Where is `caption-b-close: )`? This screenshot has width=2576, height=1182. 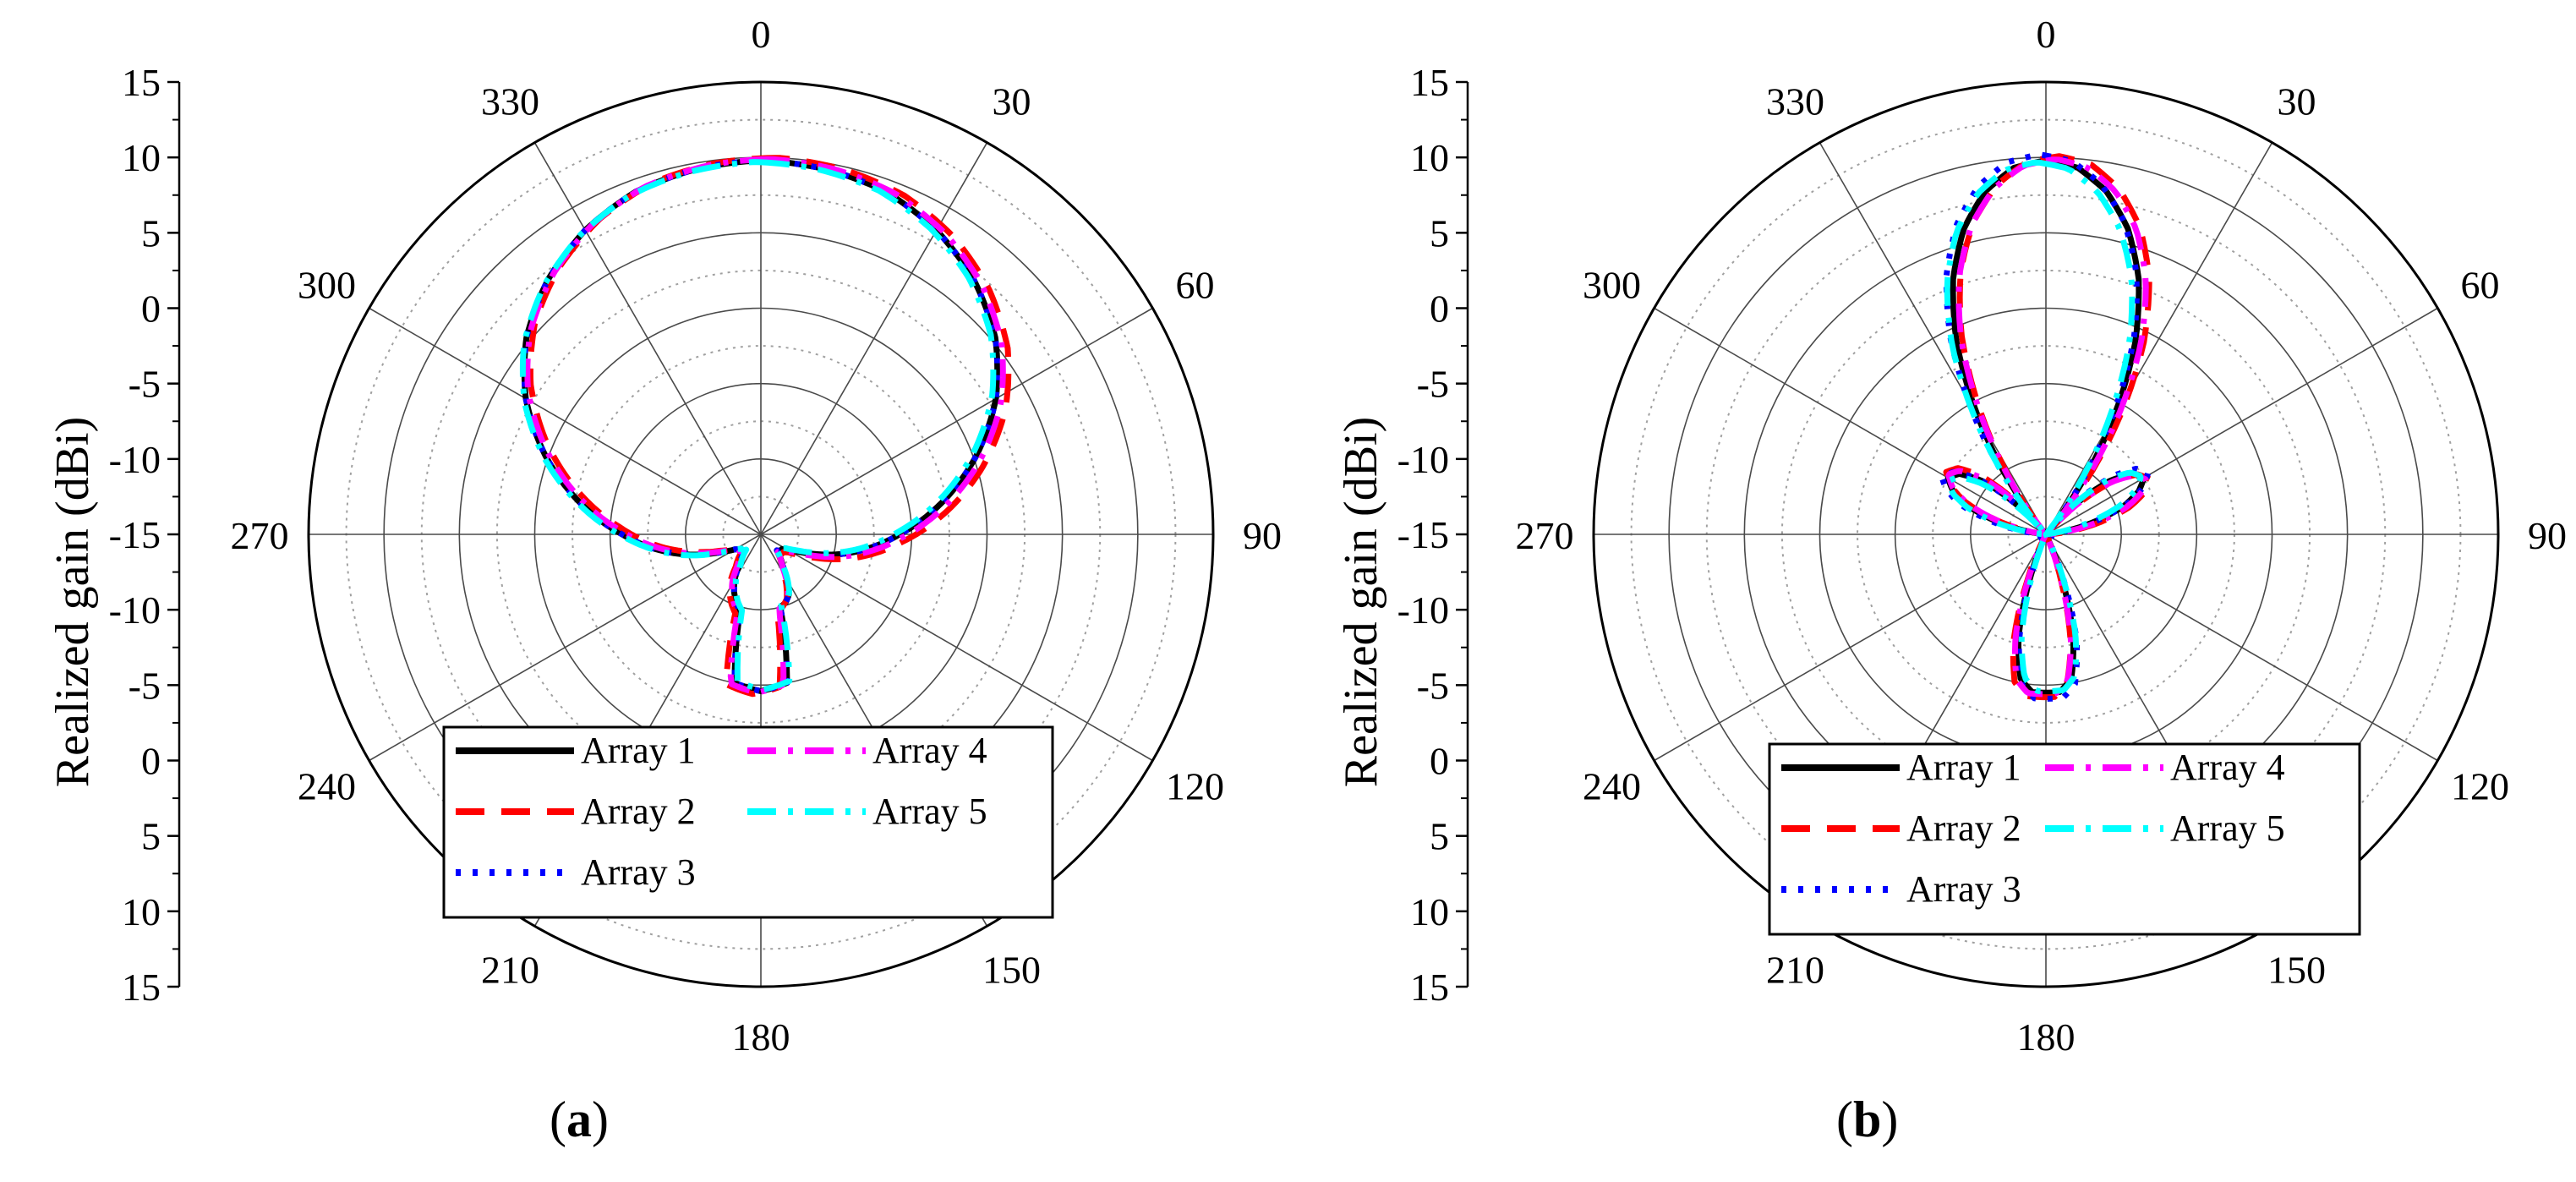 caption-b-close: ) is located at coordinates (1890, 1120).